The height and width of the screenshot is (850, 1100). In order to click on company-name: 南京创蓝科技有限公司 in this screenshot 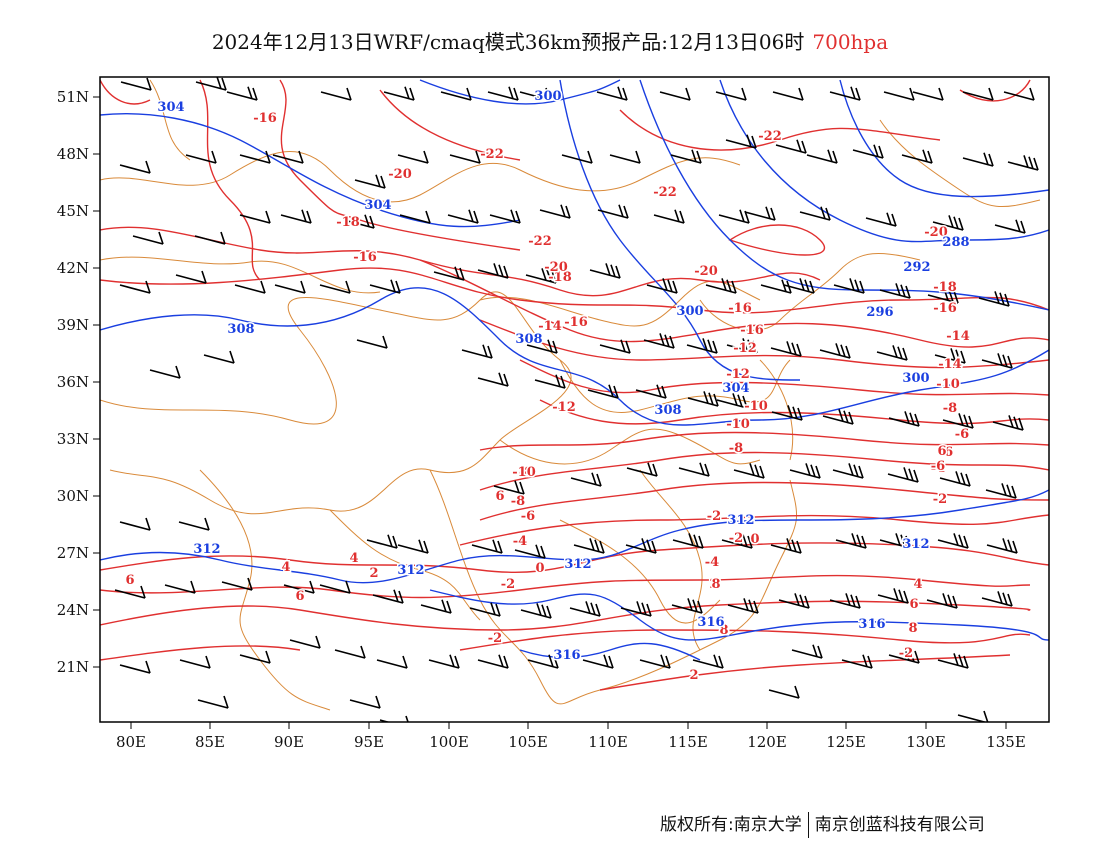, I will do `click(899, 825)`.